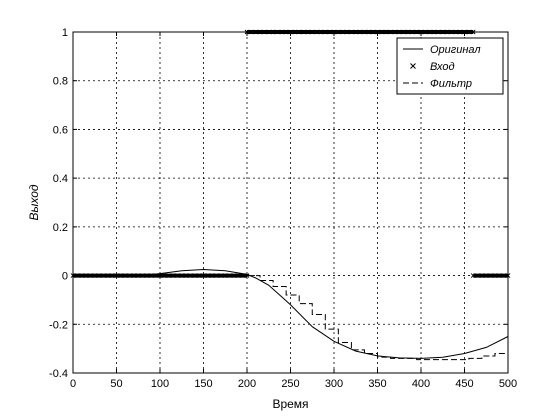 This screenshot has width=560, height=420. I want to click on y-tick-label: -0.4, so click(58, 374).